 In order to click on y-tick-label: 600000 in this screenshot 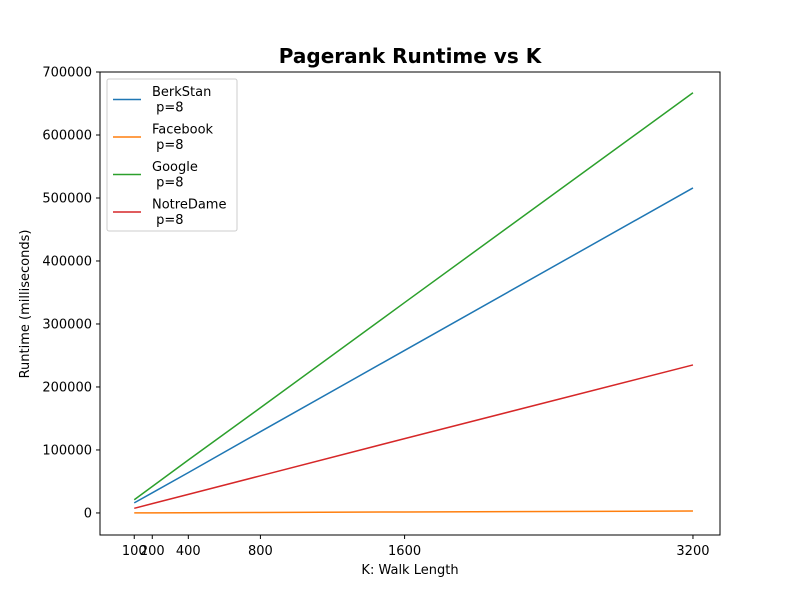, I will do `click(67, 135)`.